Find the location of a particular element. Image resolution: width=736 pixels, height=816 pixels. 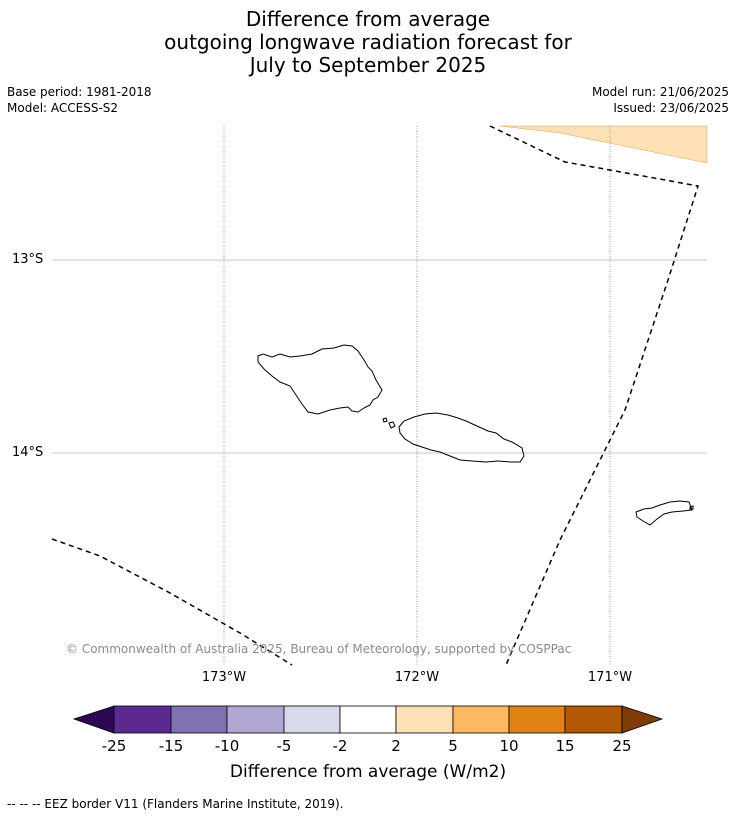

colorbar-tick: 2 is located at coordinates (396, 746).